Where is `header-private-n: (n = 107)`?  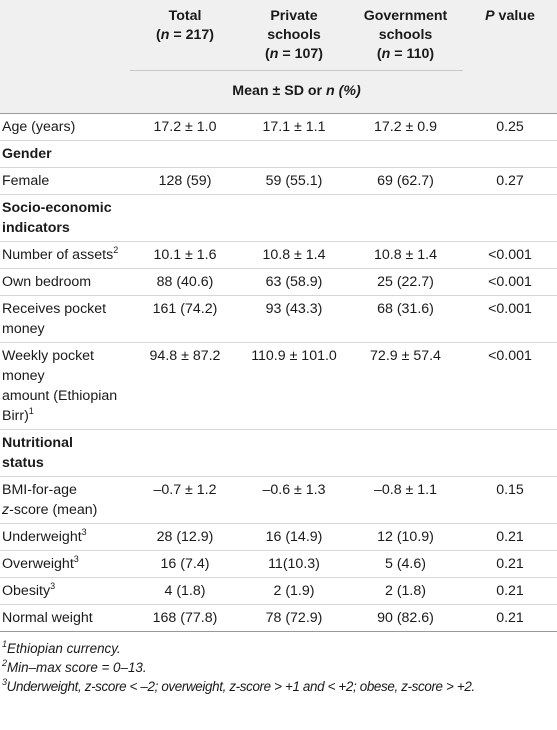 header-private-n: (n = 107) is located at coordinates (294, 54).